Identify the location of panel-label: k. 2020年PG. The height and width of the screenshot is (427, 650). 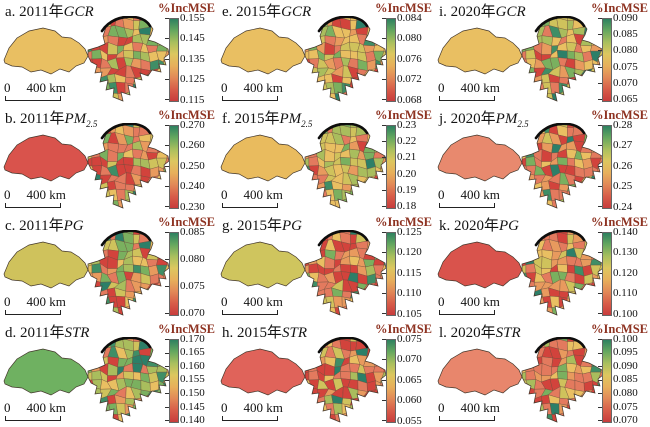
(479, 225).